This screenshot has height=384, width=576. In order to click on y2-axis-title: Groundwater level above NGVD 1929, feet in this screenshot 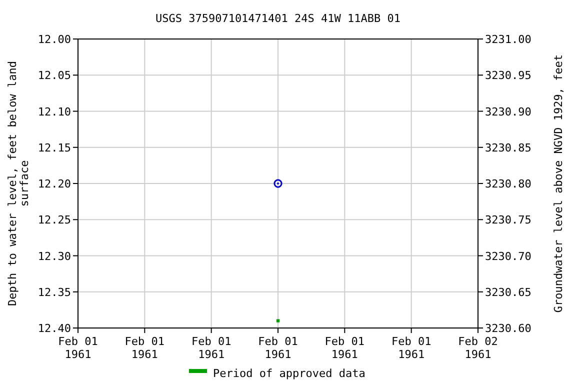, I will do `click(558, 183)`.